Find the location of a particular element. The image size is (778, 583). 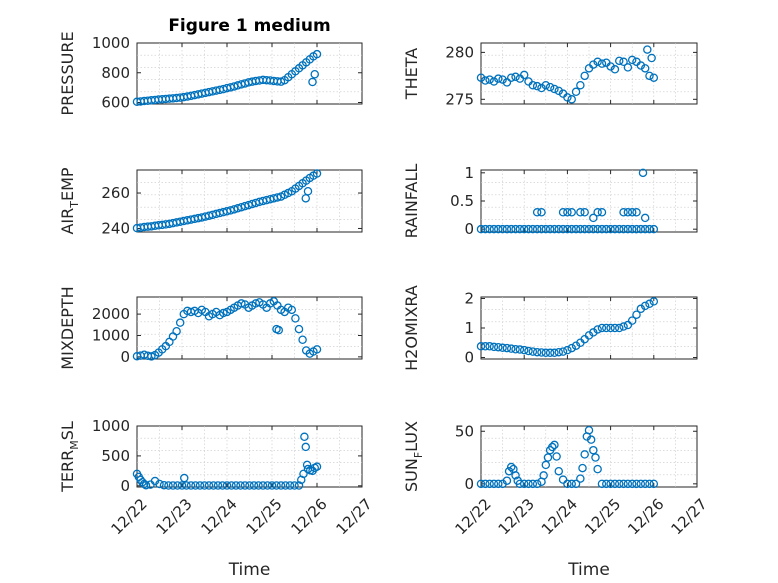

y-tick-label: 280 is located at coordinates (459, 52).